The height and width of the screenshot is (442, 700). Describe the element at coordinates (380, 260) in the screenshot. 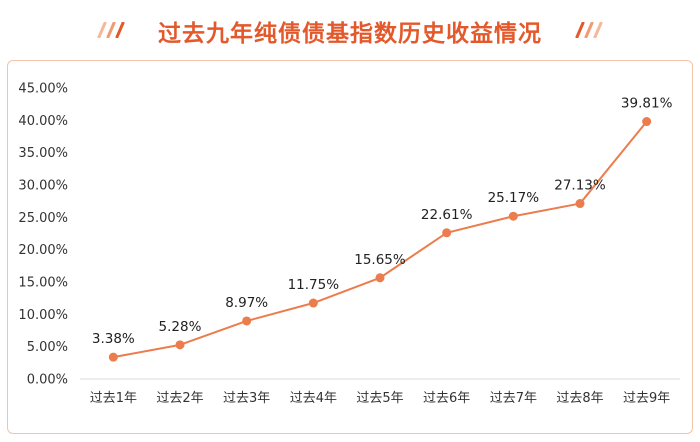

I see `data-label: 15.65%` at that location.